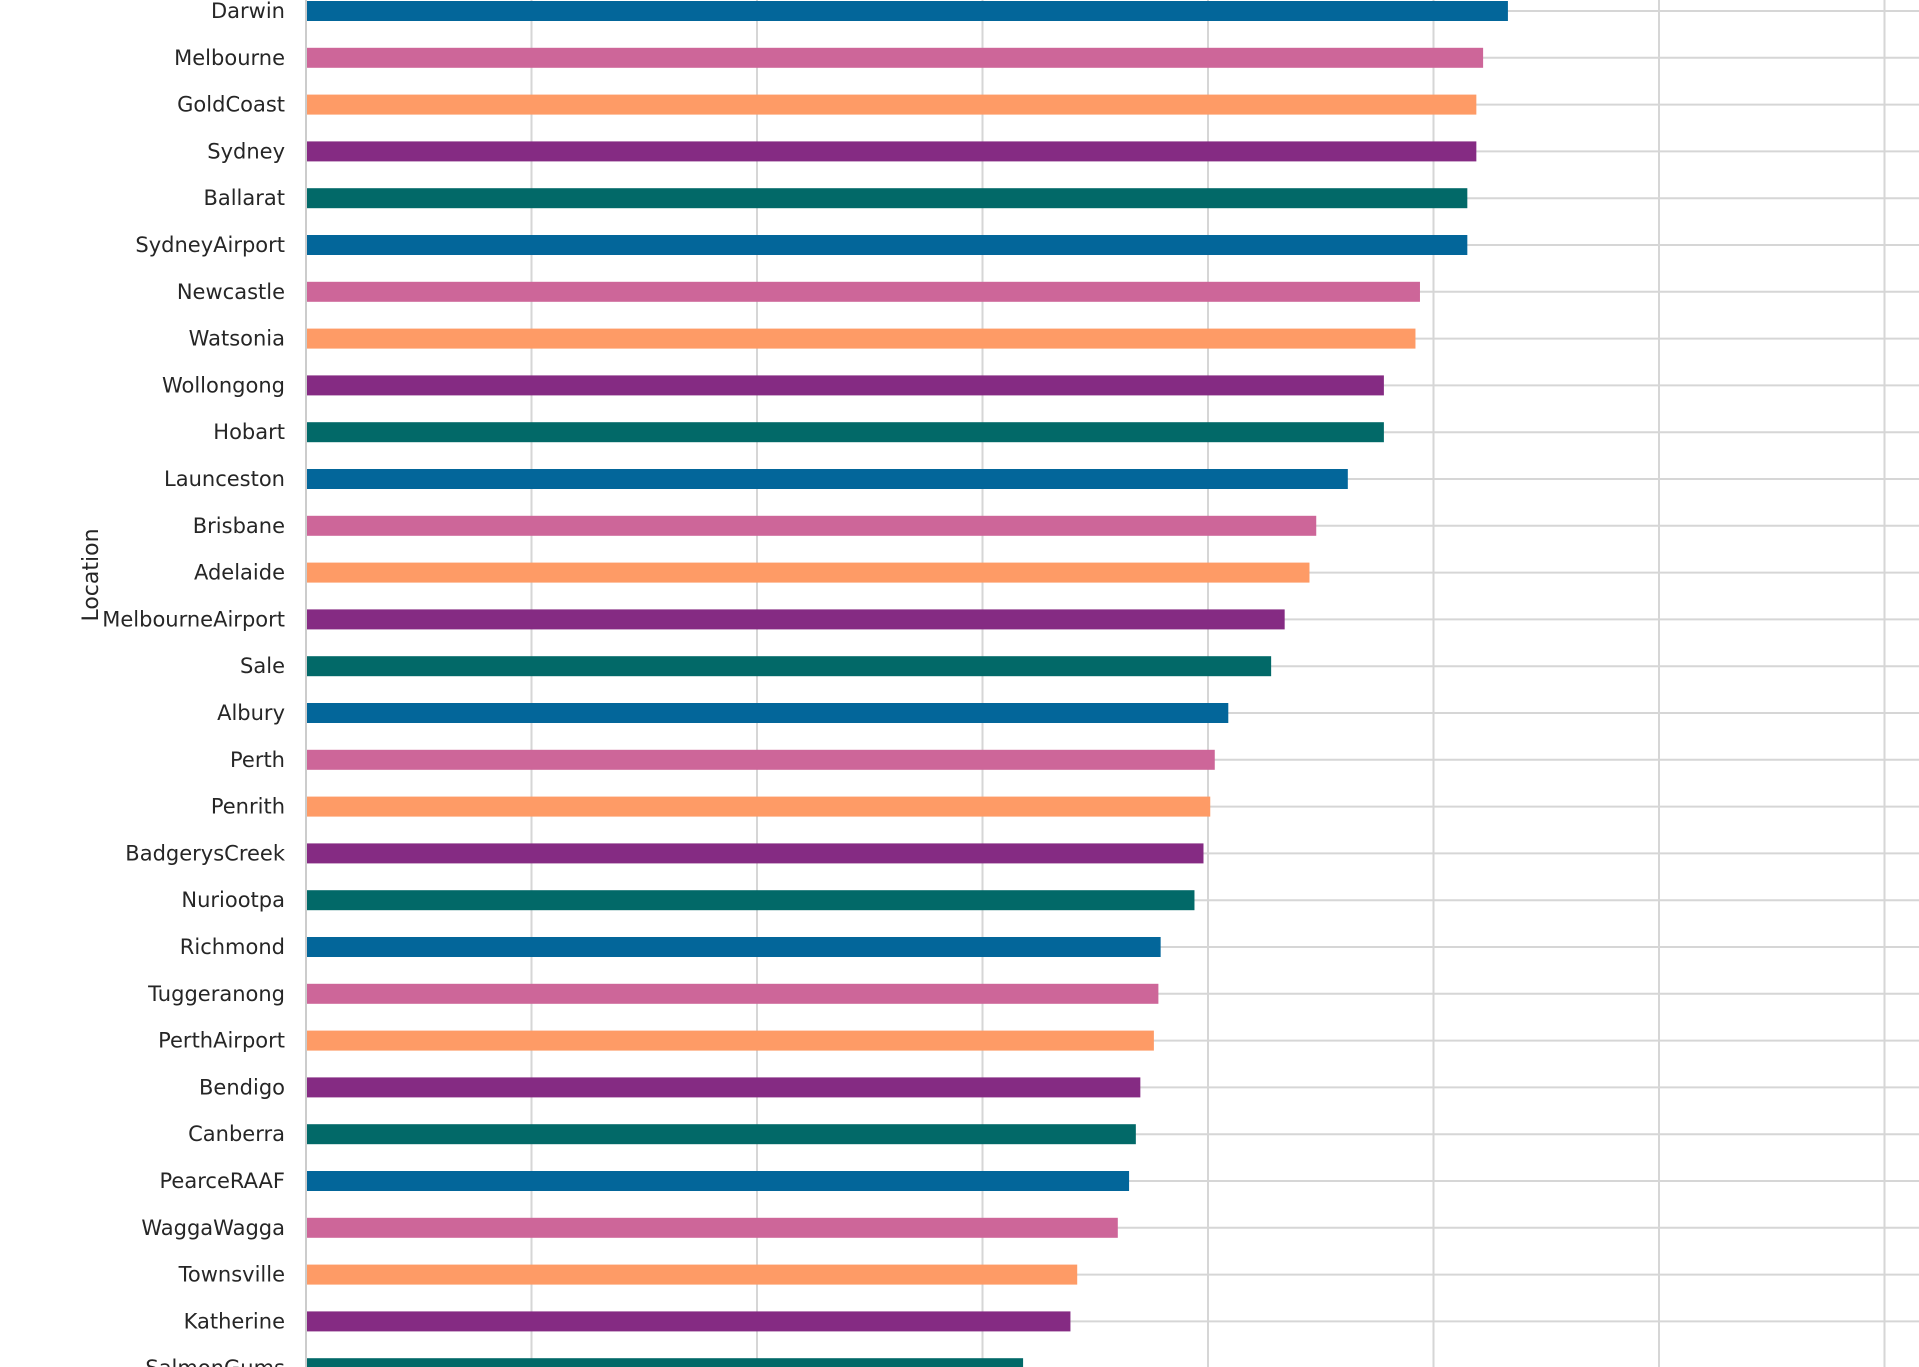  Describe the element at coordinates (231, 1275) in the screenshot. I see `category-label: Townsville` at that location.